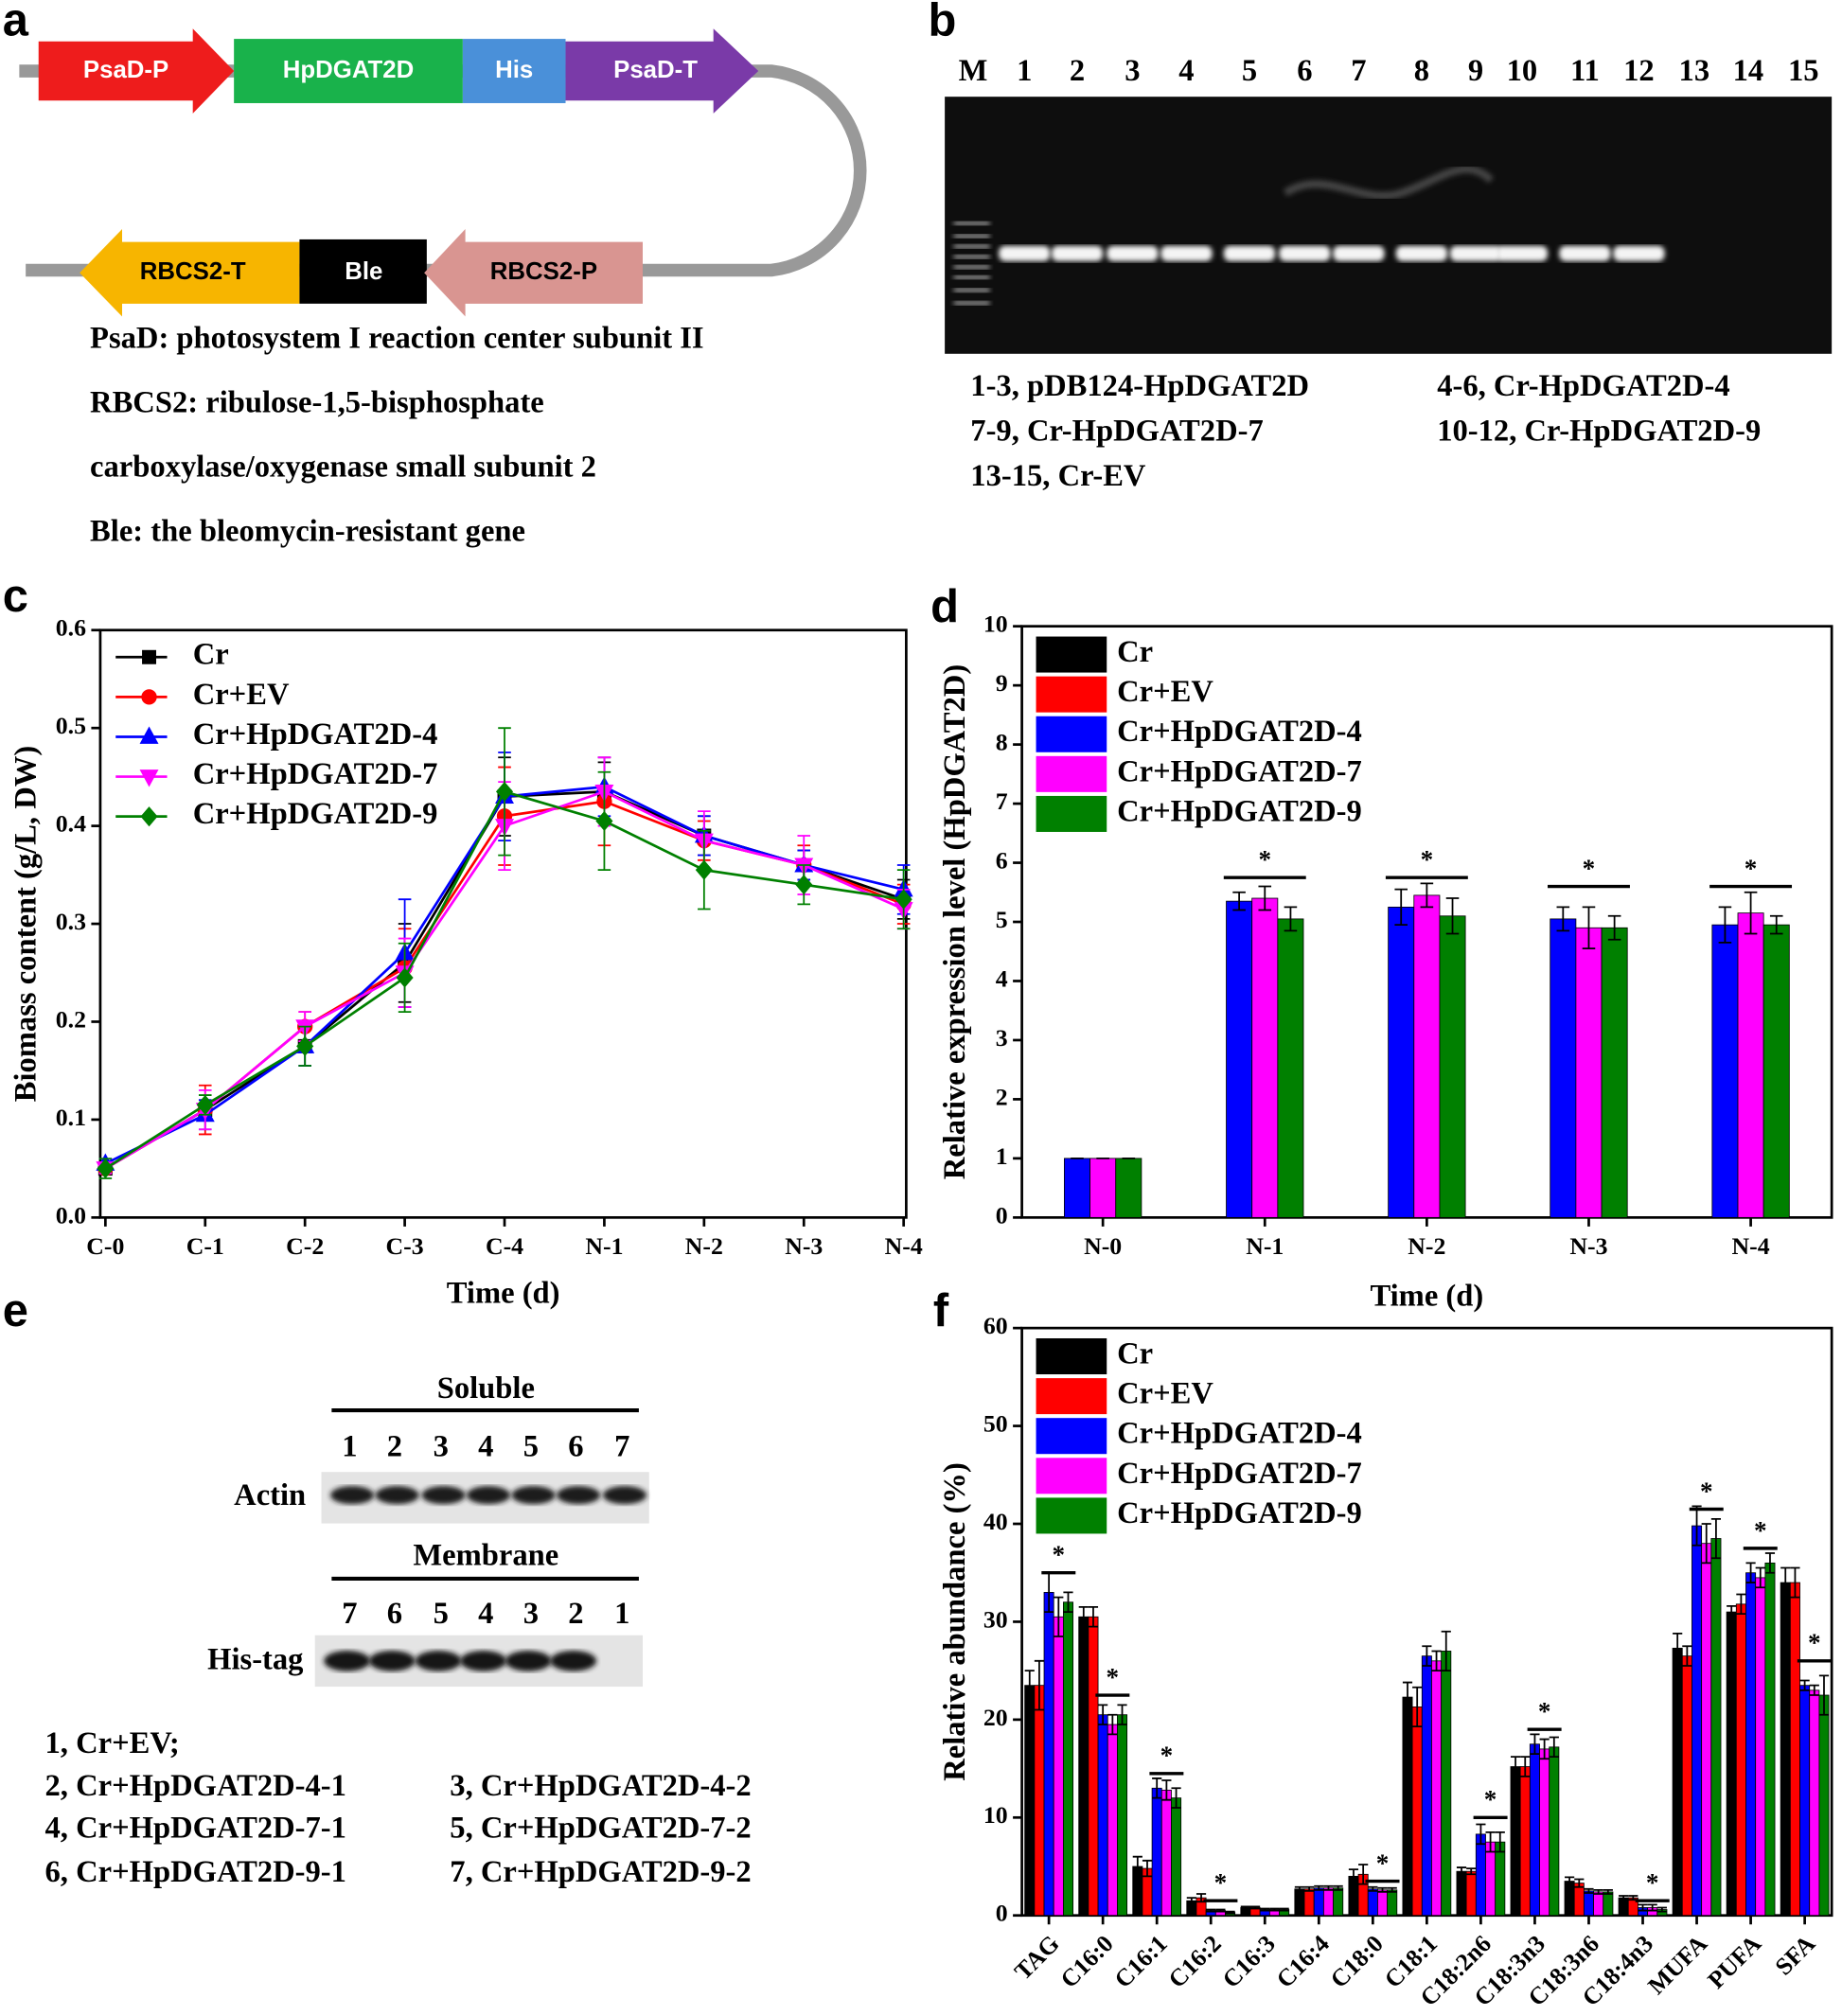  I want to click on legend-swatch, so click(1071, 654).